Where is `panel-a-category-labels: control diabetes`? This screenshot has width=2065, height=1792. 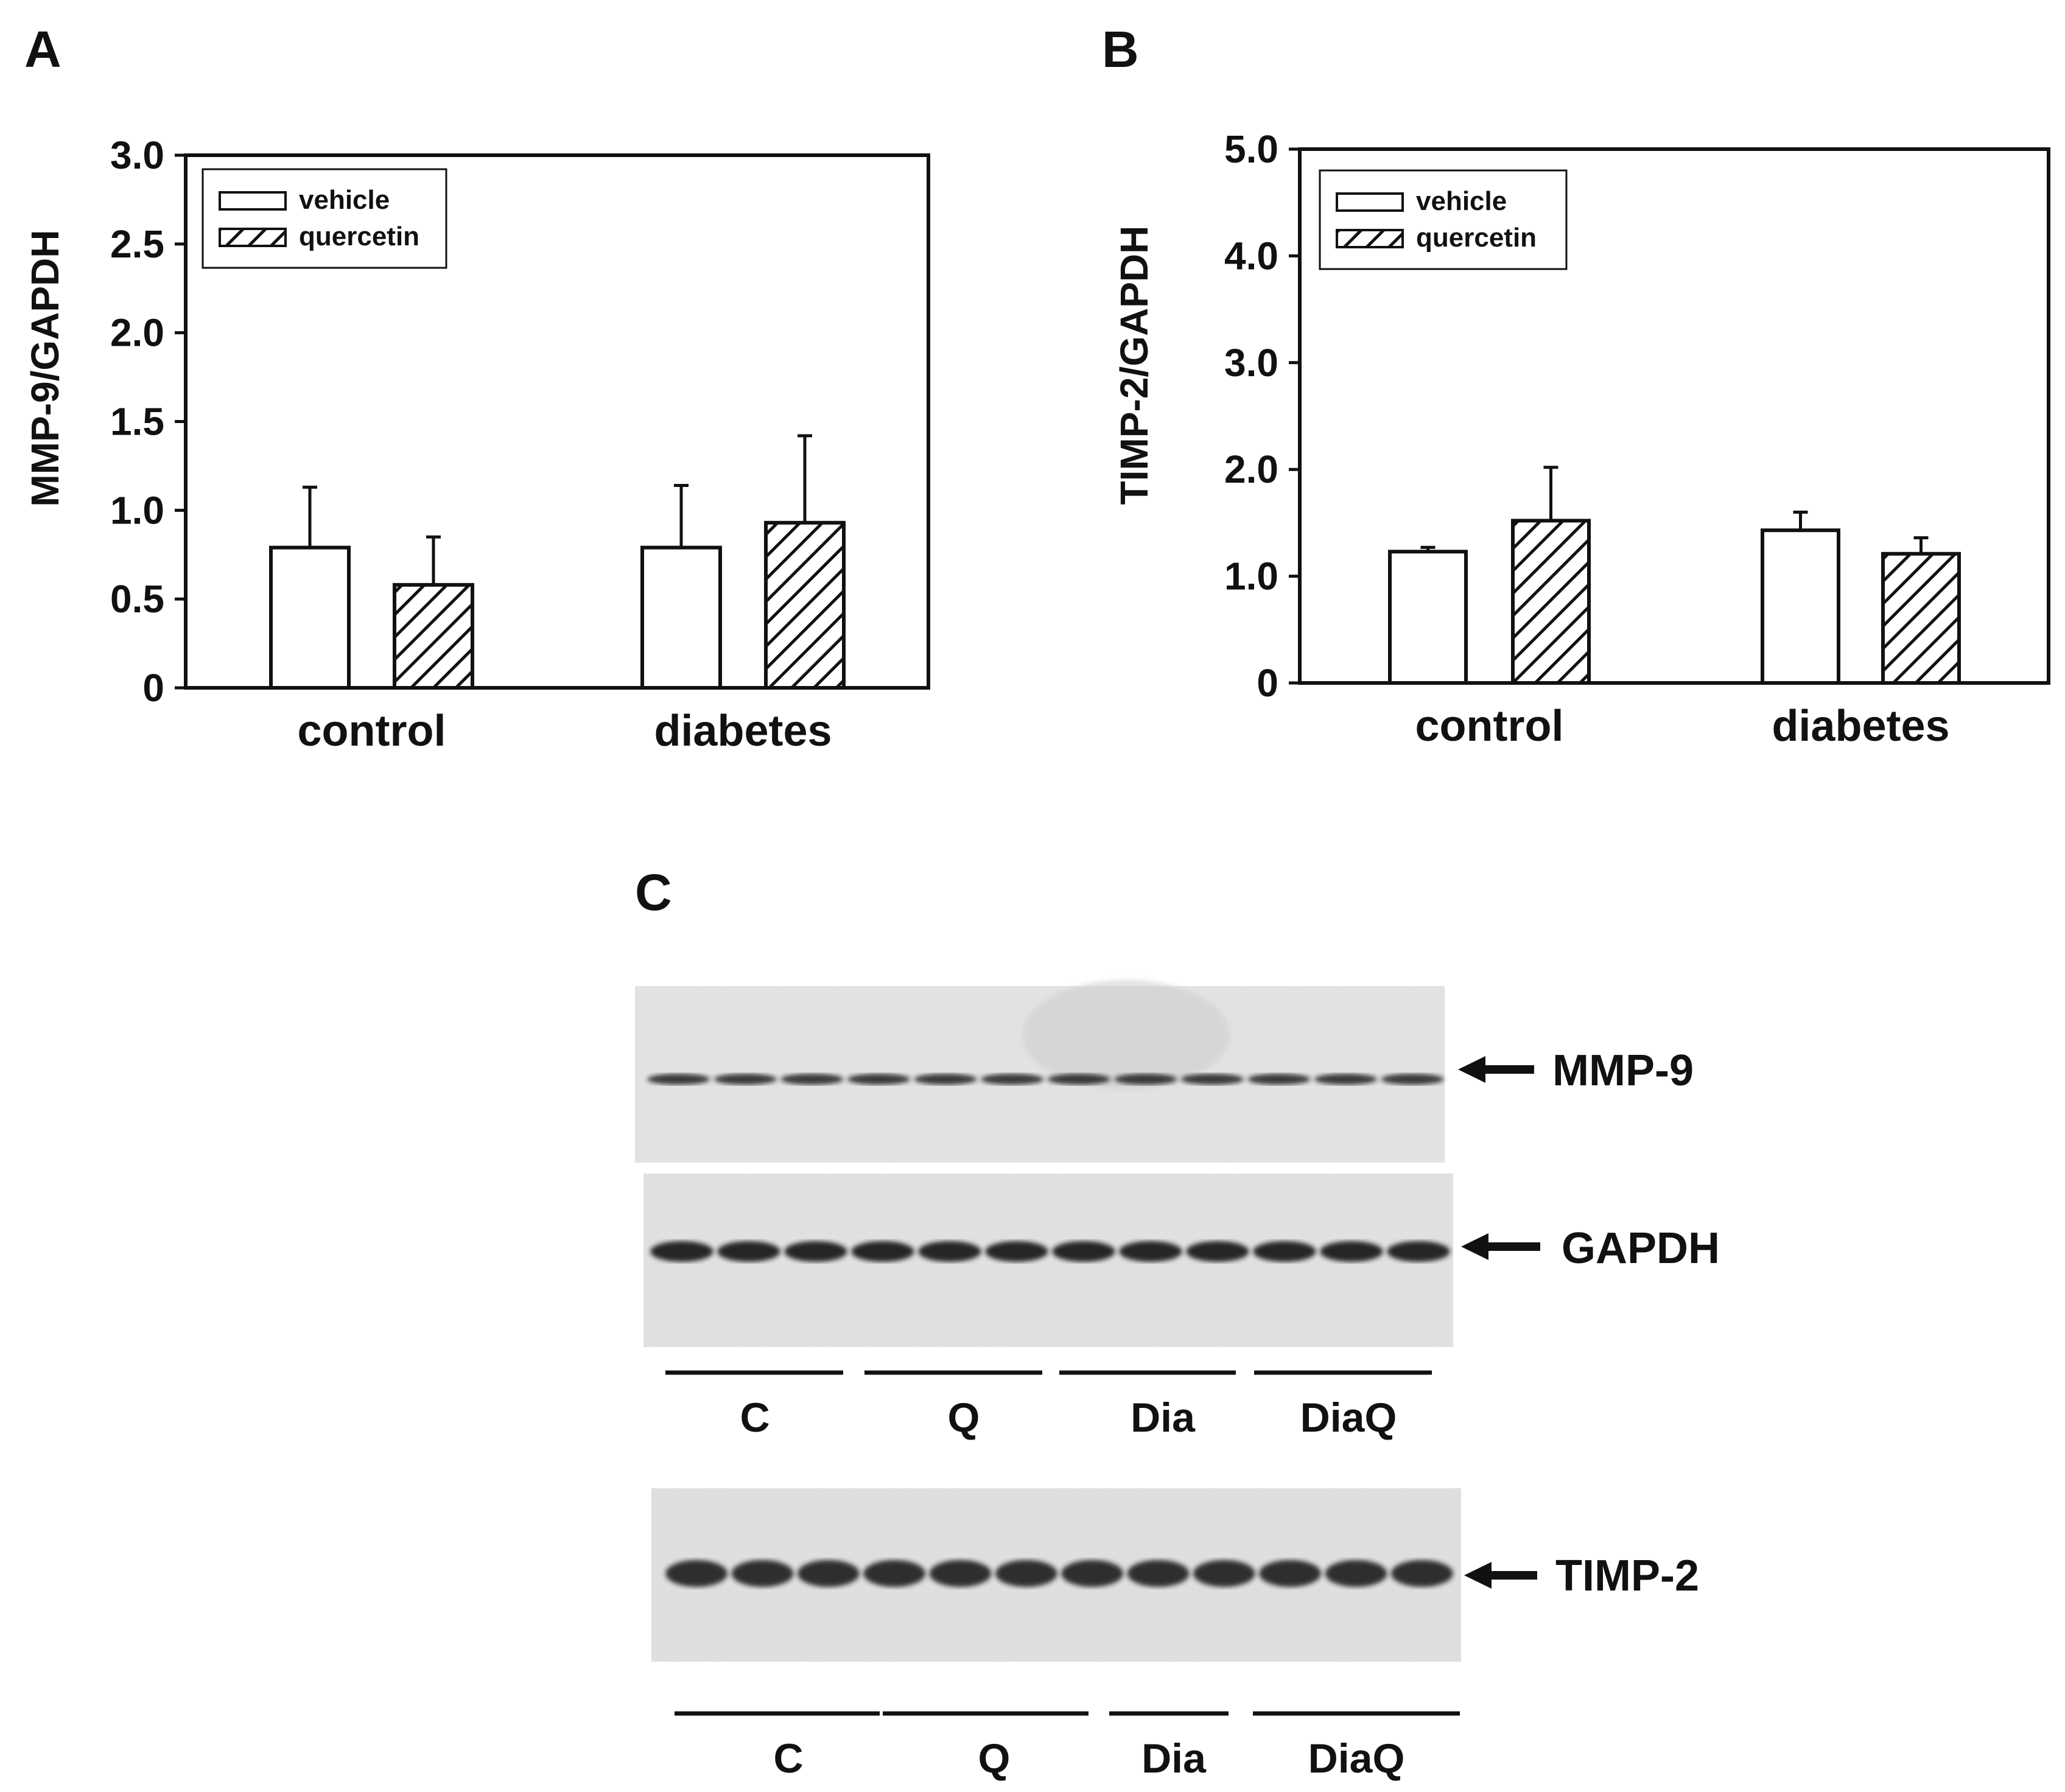
panel-a-category-labels: control diabetes is located at coordinates (565, 731).